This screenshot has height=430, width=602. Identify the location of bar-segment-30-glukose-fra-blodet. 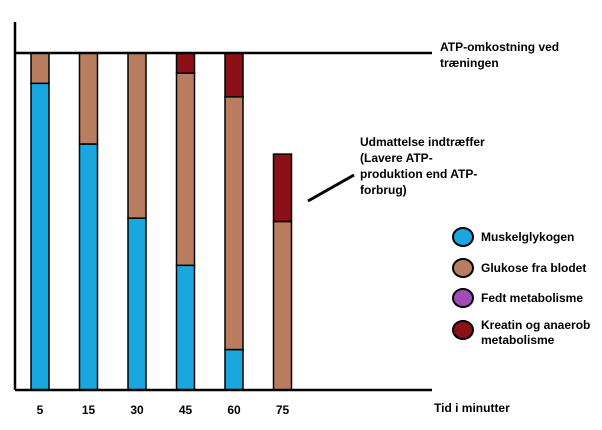
(137, 135).